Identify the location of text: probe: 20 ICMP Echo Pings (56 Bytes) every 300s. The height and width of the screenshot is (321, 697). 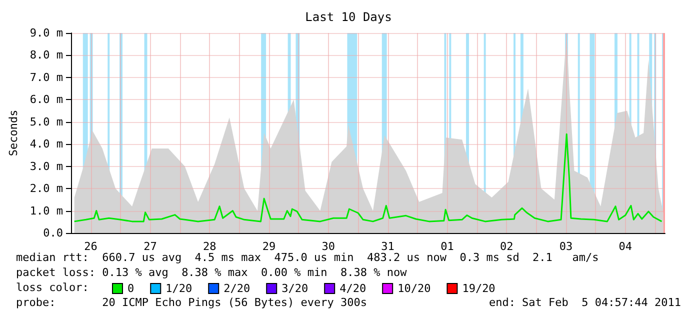
(191, 302).